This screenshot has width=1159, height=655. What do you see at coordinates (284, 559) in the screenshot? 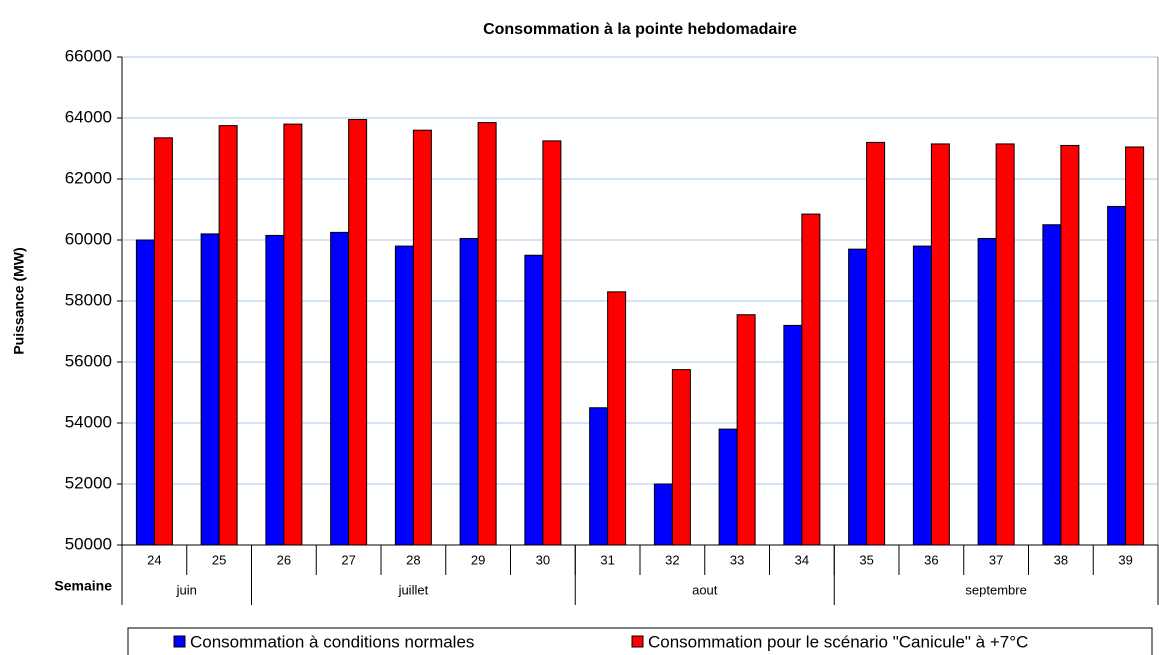
I see `x-tick-label: 26` at bounding box center [284, 559].